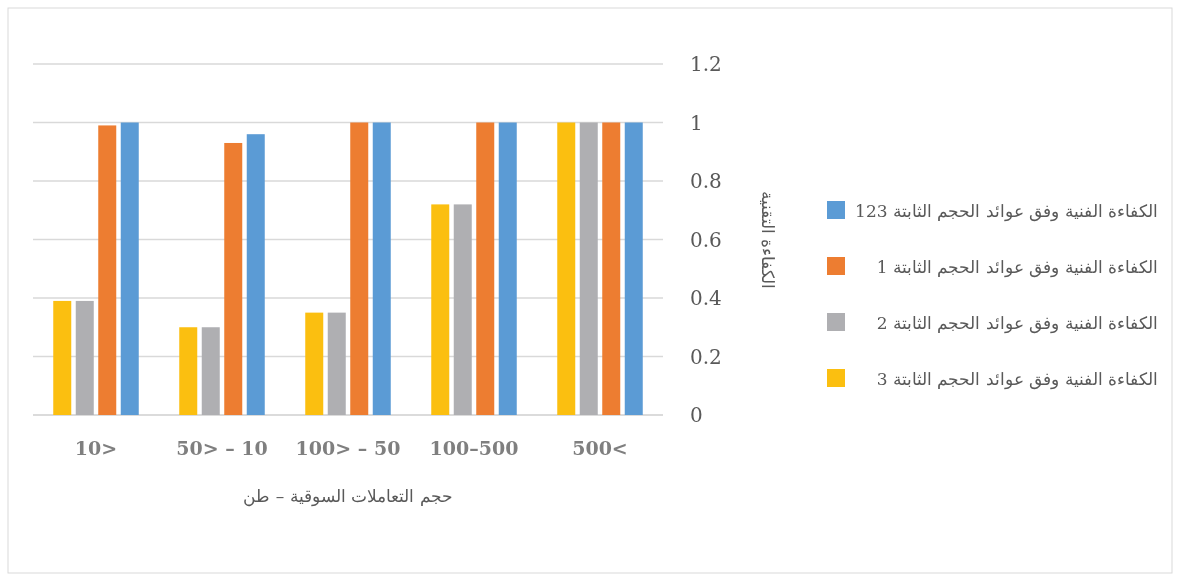 This screenshot has width=1180, height=581. Describe the element at coordinates (706, 64) in the screenshot. I see `y-tick-label: 1.2` at that location.